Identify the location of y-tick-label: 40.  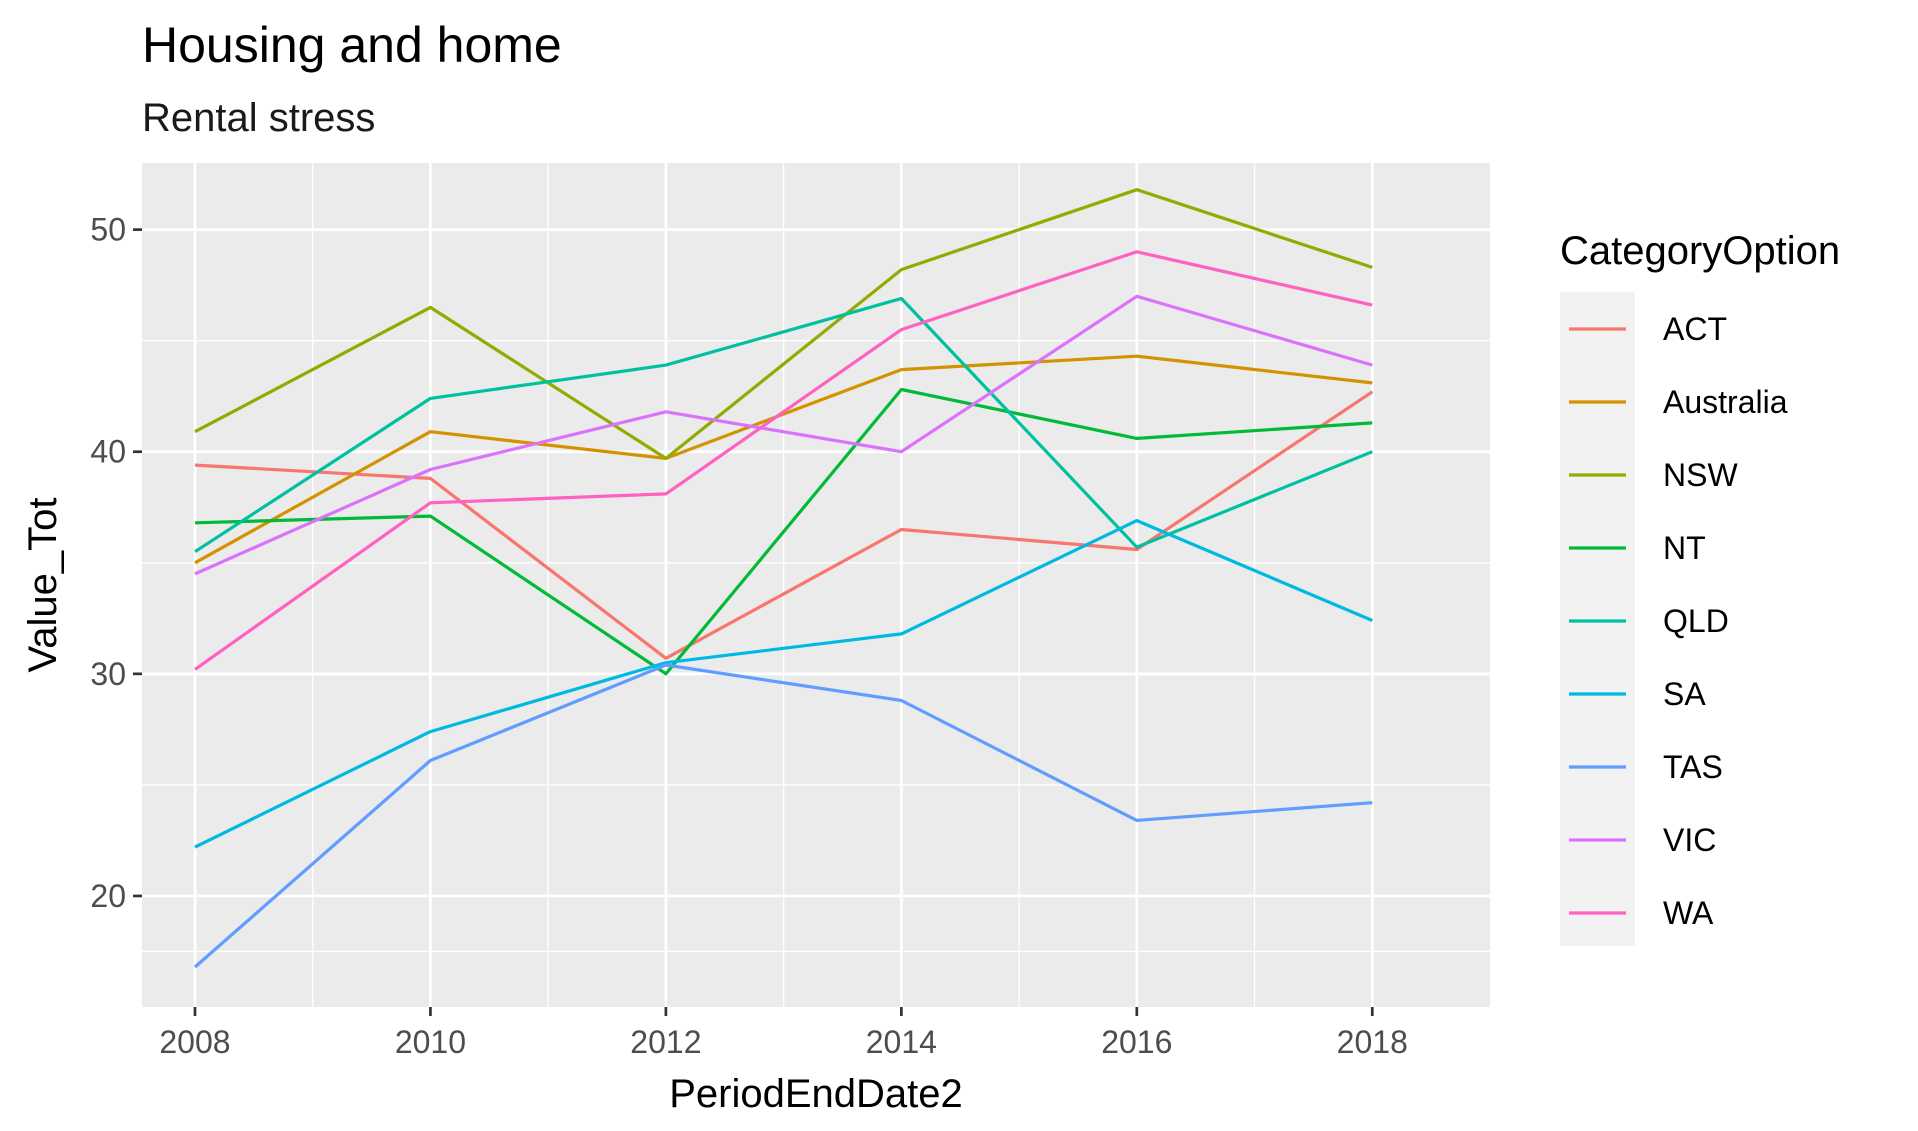
(108, 452).